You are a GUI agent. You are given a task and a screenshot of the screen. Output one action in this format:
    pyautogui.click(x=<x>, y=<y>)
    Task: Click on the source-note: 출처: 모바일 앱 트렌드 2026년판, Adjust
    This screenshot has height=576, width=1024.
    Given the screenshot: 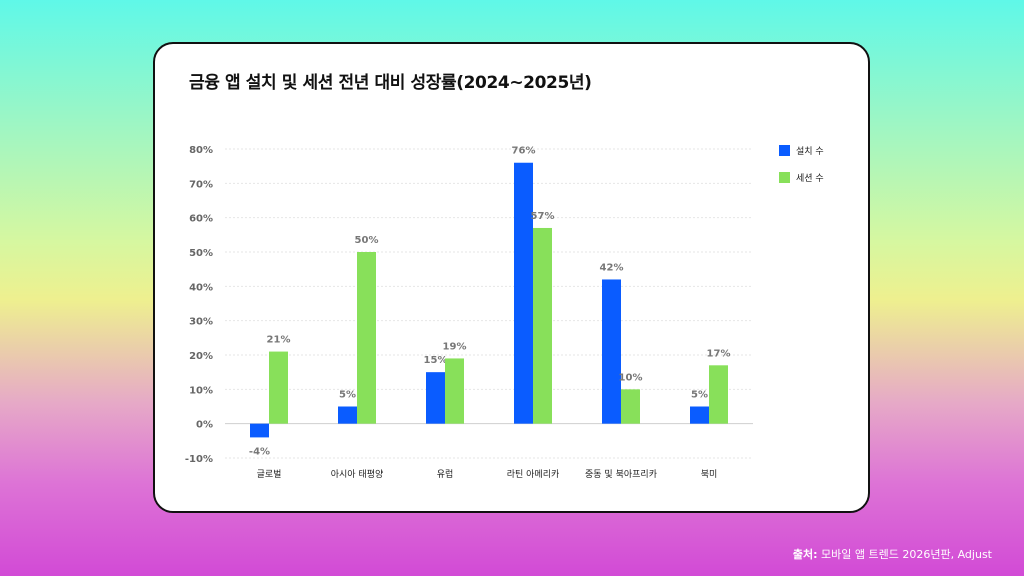 What is the action you would take?
    pyautogui.click(x=892, y=554)
    